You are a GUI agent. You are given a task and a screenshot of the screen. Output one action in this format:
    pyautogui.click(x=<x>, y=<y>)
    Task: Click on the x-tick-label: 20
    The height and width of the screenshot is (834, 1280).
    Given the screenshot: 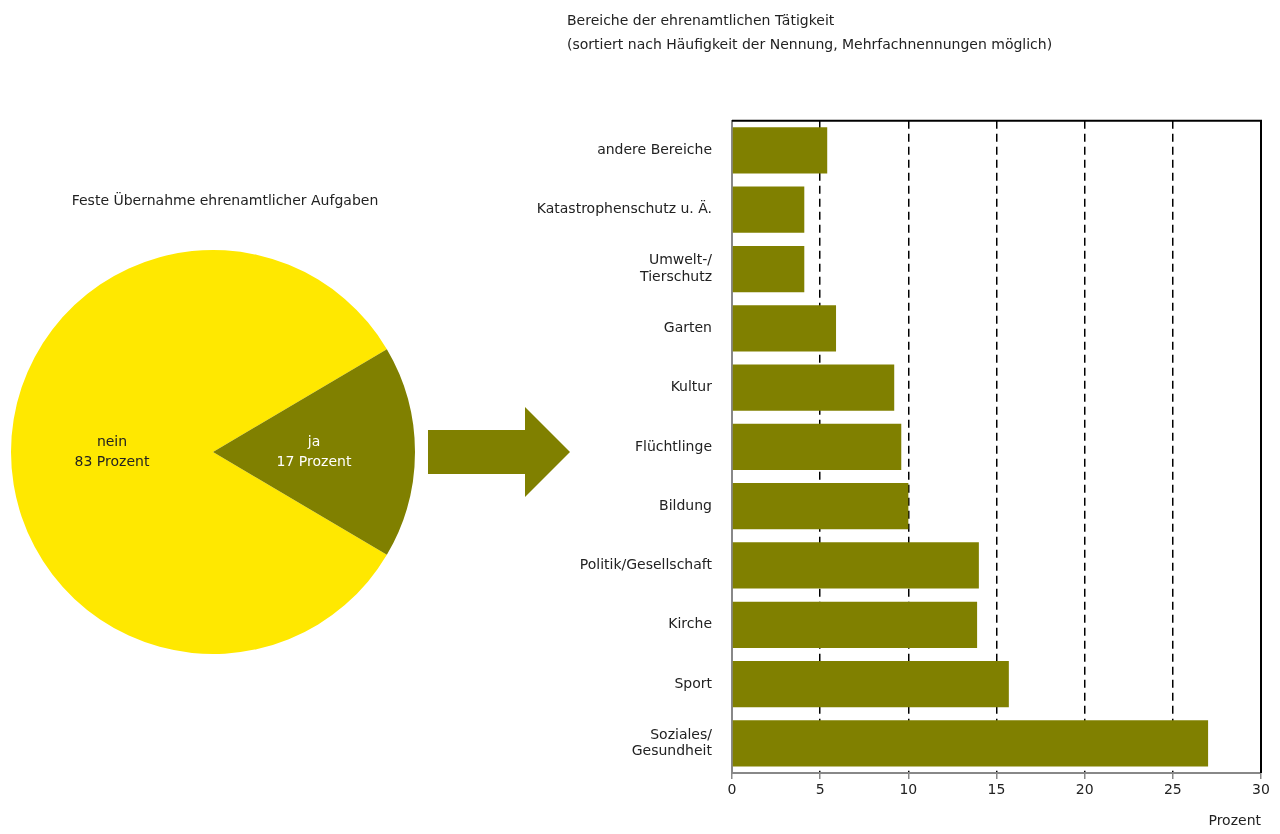 What is the action you would take?
    pyautogui.click(x=1084, y=789)
    